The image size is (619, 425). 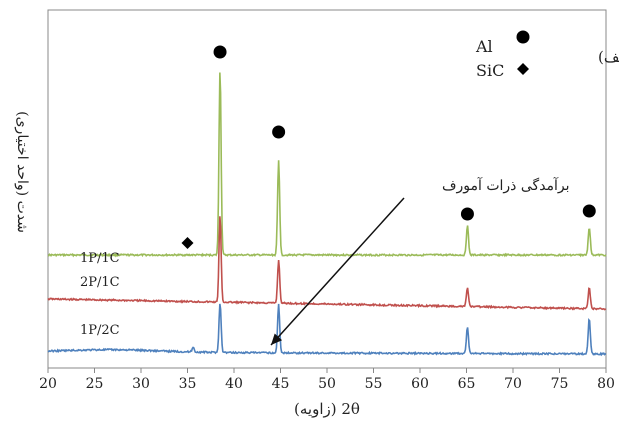 What do you see at coordinates (100, 258) in the screenshot?
I see `series-label-1p1c: 1P/1C` at bounding box center [100, 258].